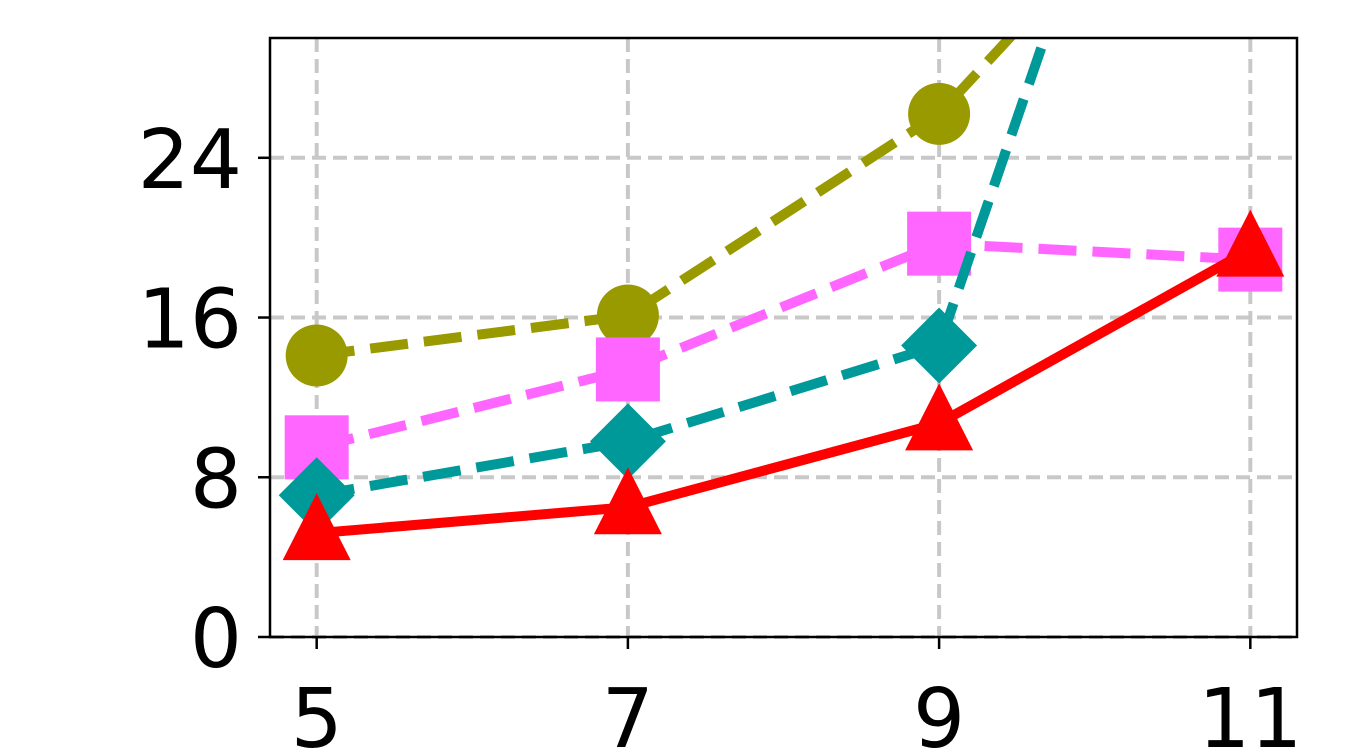 The image size is (1350, 750). I want to click on y-tick-label: 16, so click(190, 320).